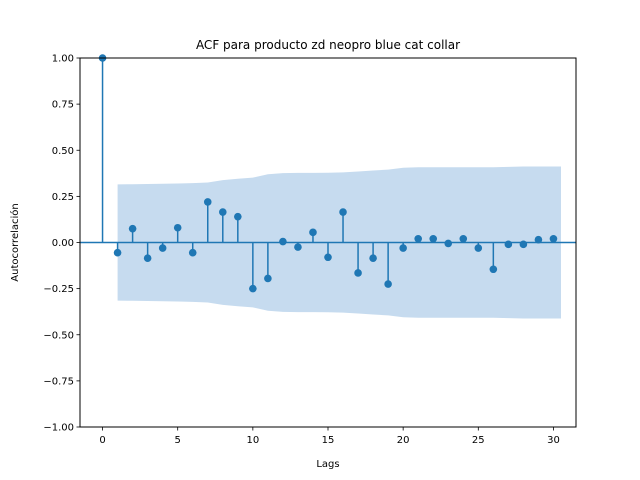 This screenshot has height=480, width=640. What do you see at coordinates (63, 197) in the screenshot?
I see `y-tick-label-5: 0.25` at bounding box center [63, 197].